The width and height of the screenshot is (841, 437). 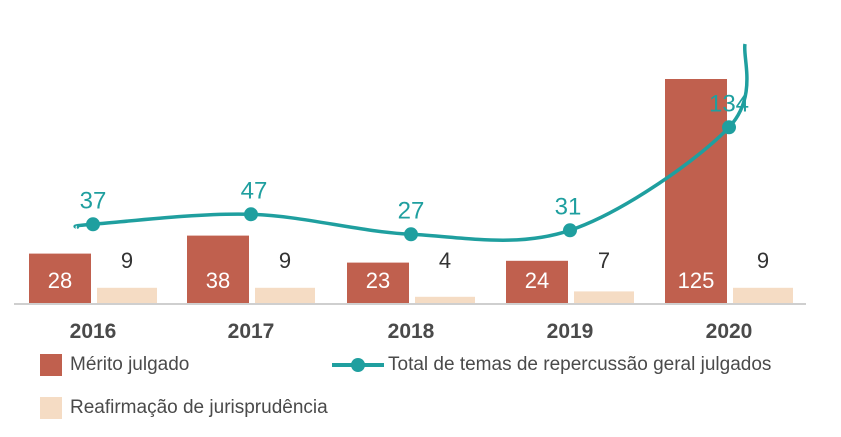 What do you see at coordinates (570, 331) in the screenshot?
I see `x-tick-2019: 2019` at bounding box center [570, 331].